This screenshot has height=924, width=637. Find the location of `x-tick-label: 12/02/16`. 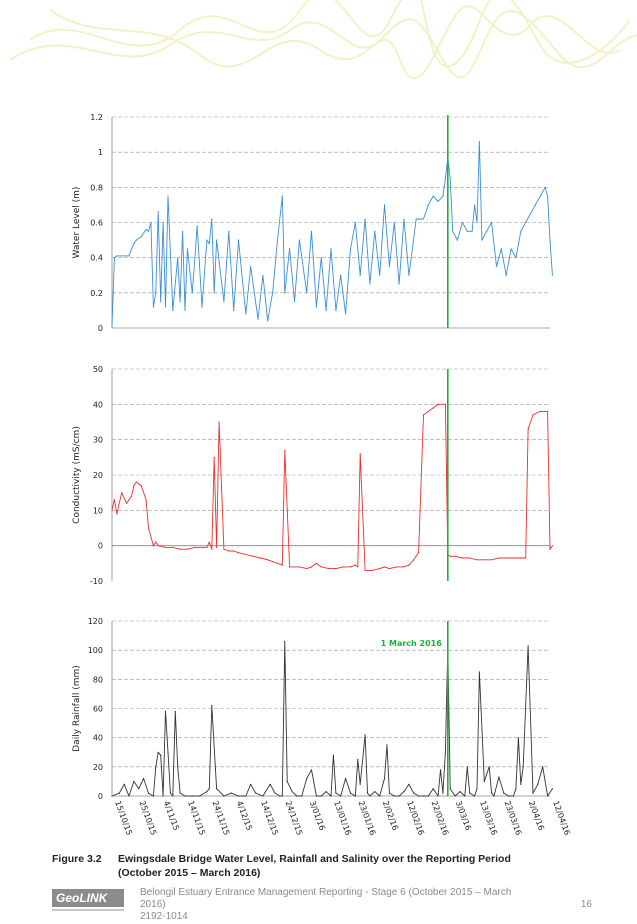

x-tick-label: 12/02/16 is located at coordinates (415, 818).